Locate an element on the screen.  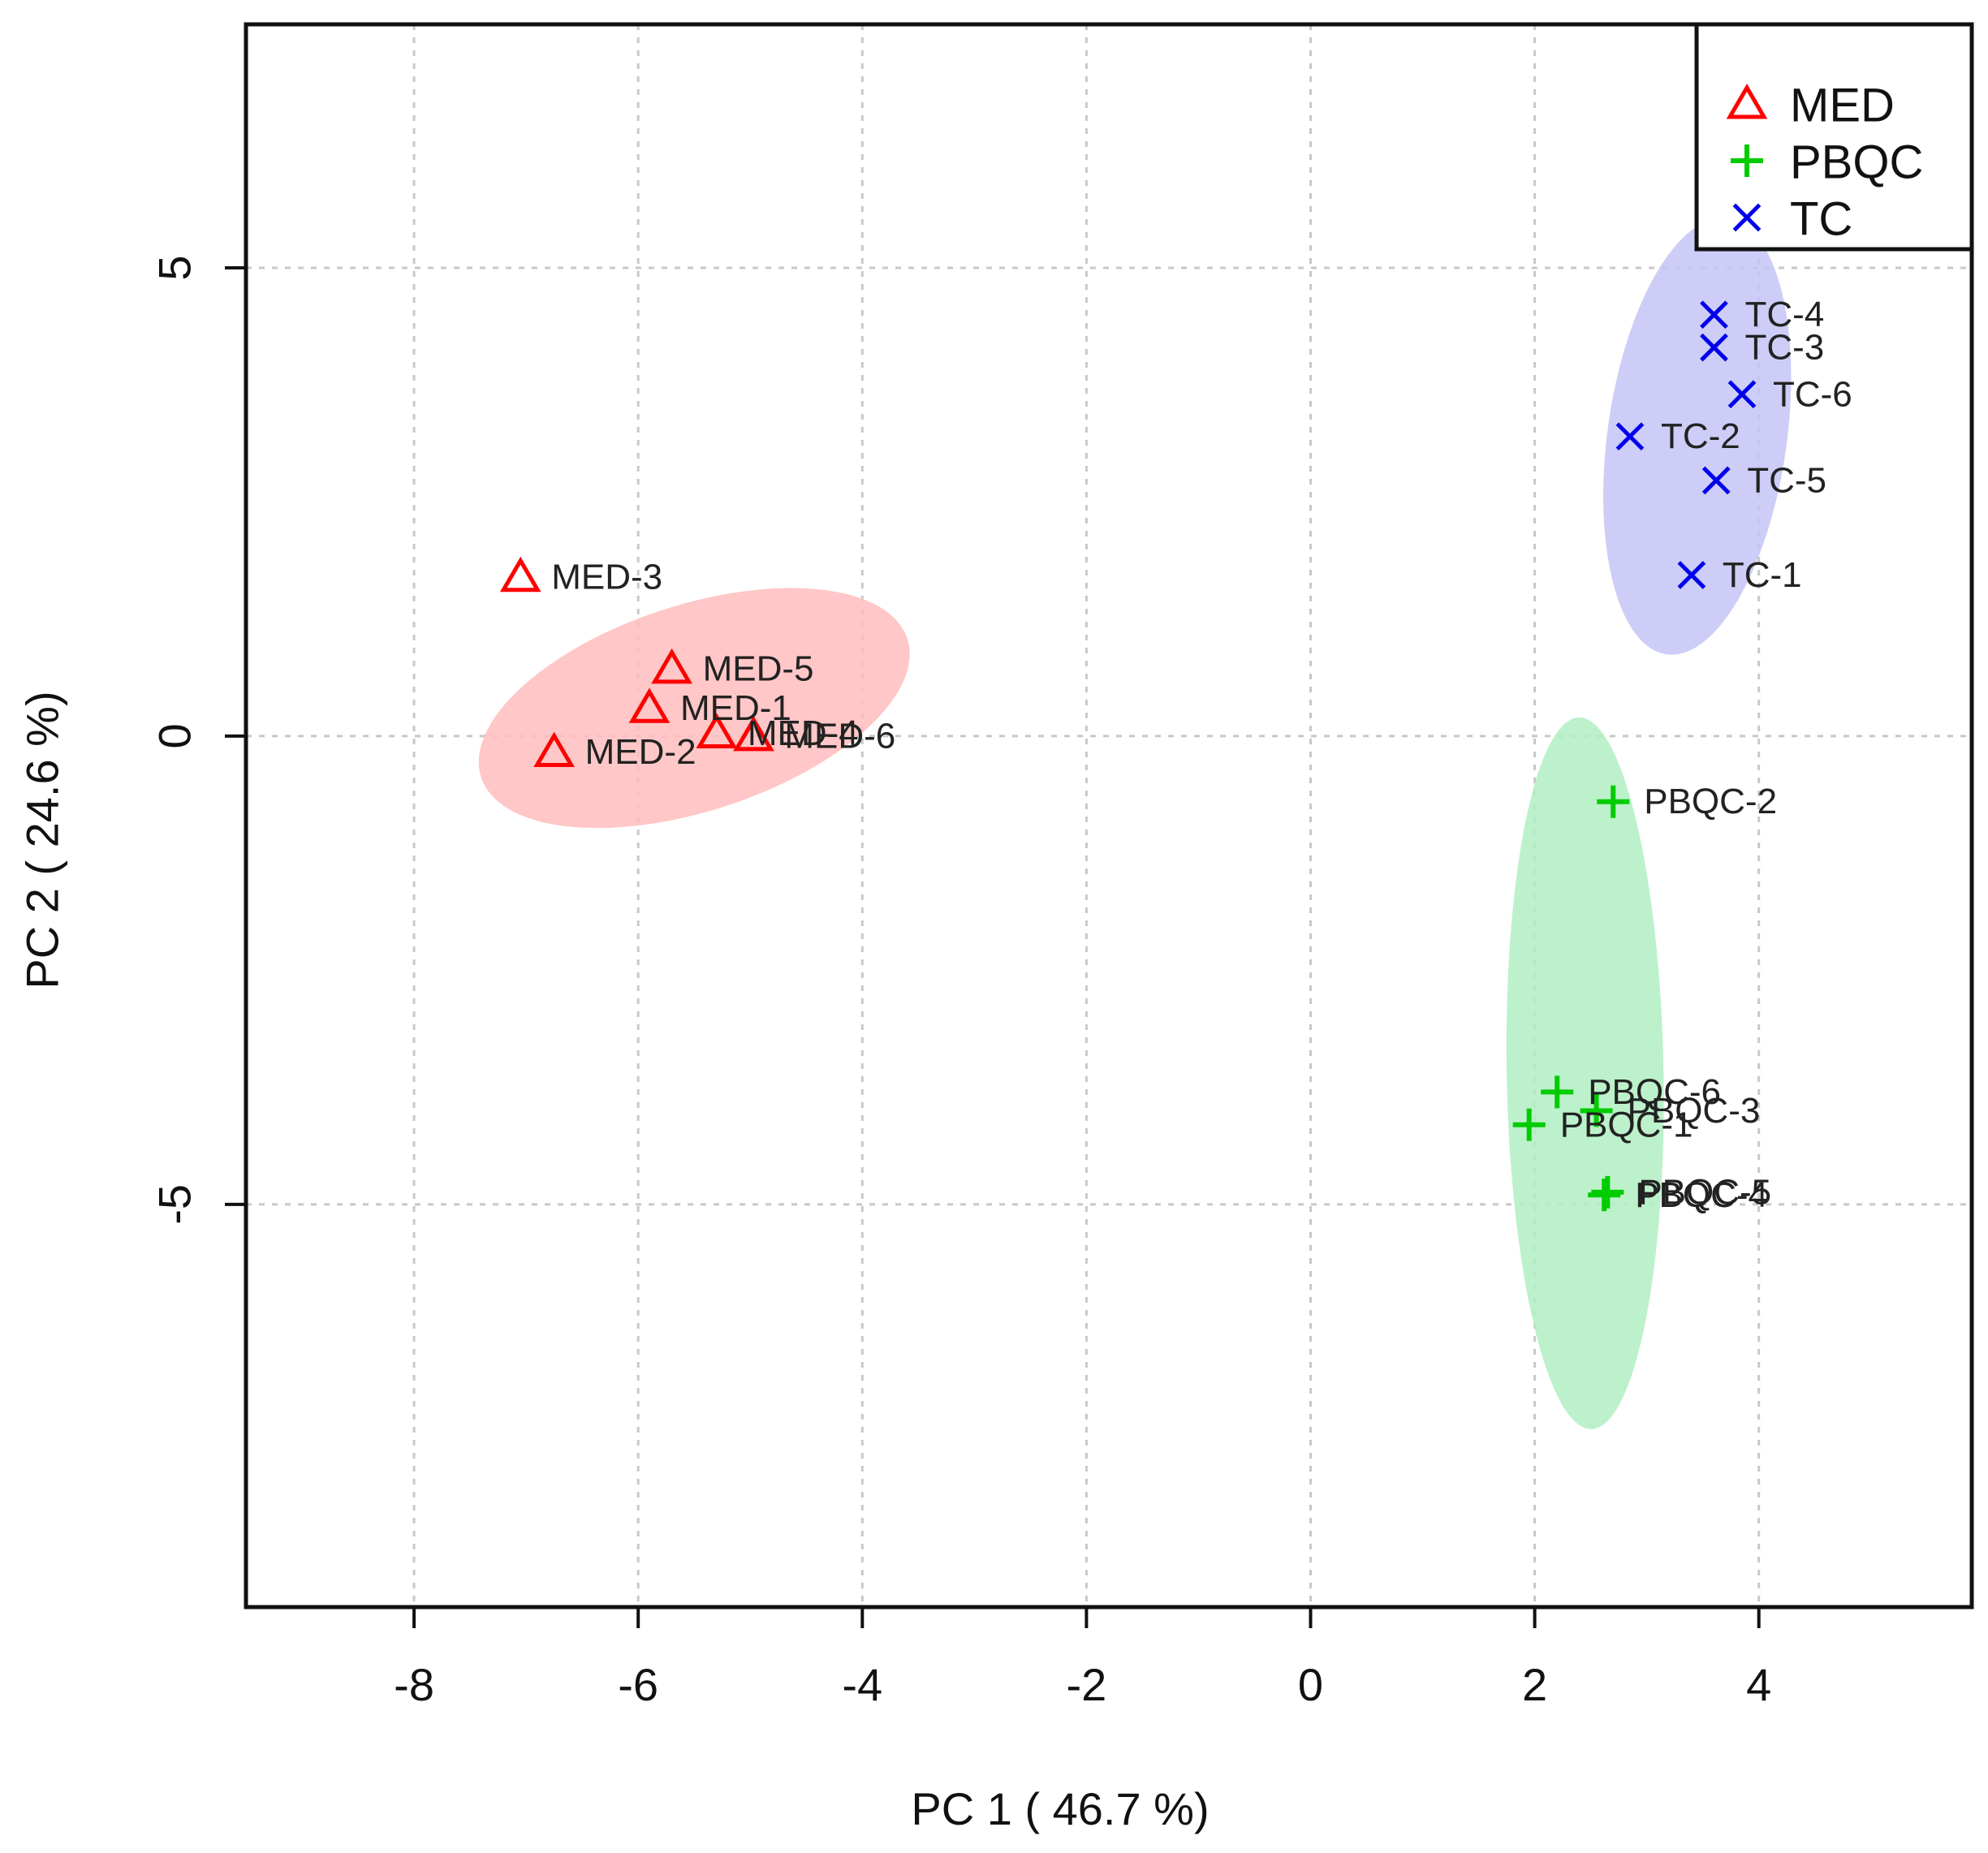
point-label-pbqc-1: PBQC-1 is located at coordinates (1627, 1124).